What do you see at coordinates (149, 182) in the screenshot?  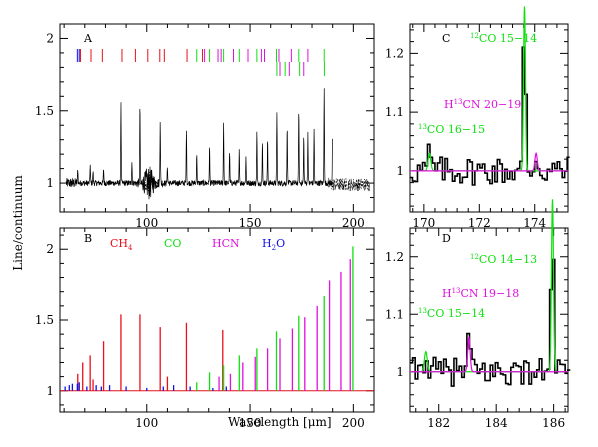 I see `observed-spectrum-dashed-gap` at bounding box center [149, 182].